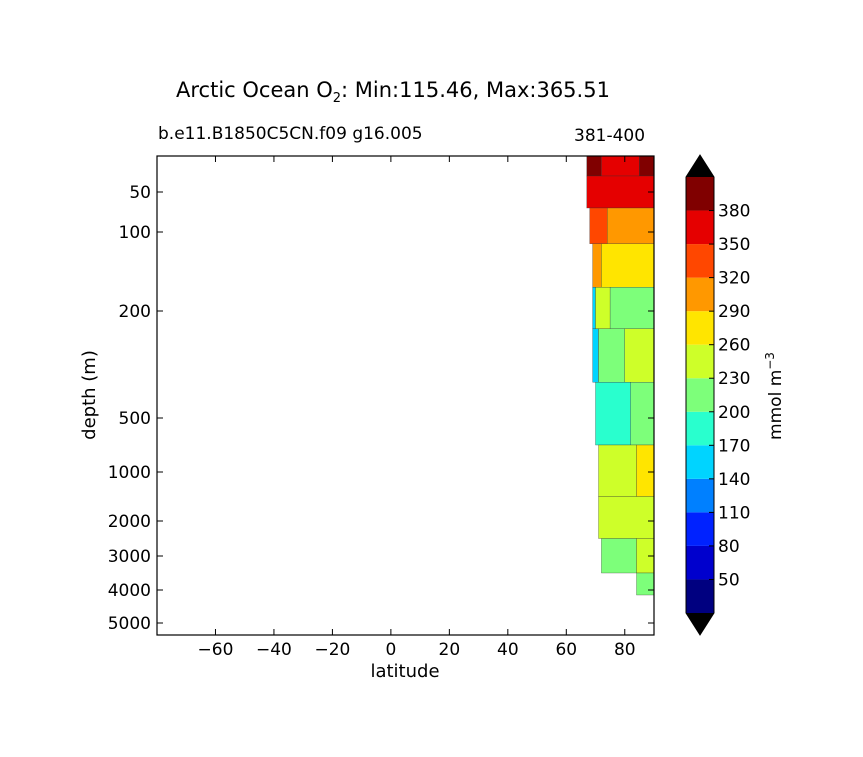 This screenshot has height=757, width=863. Describe the element at coordinates (700, 166) in the screenshot. I see `colorbar-over-arrow` at that location.